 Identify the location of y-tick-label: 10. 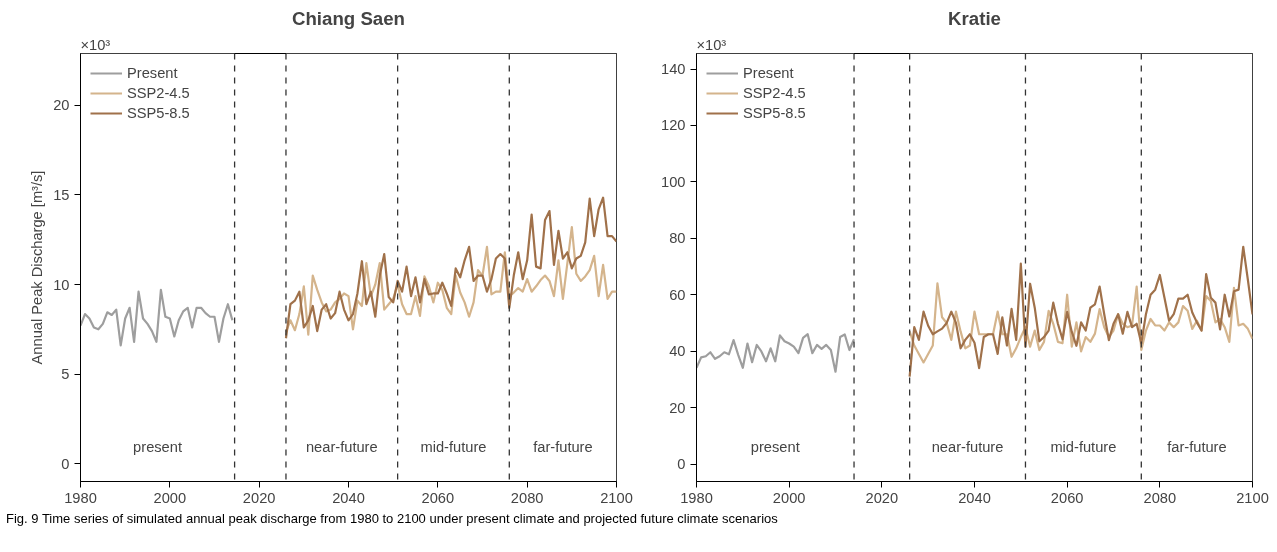
(61, 284).